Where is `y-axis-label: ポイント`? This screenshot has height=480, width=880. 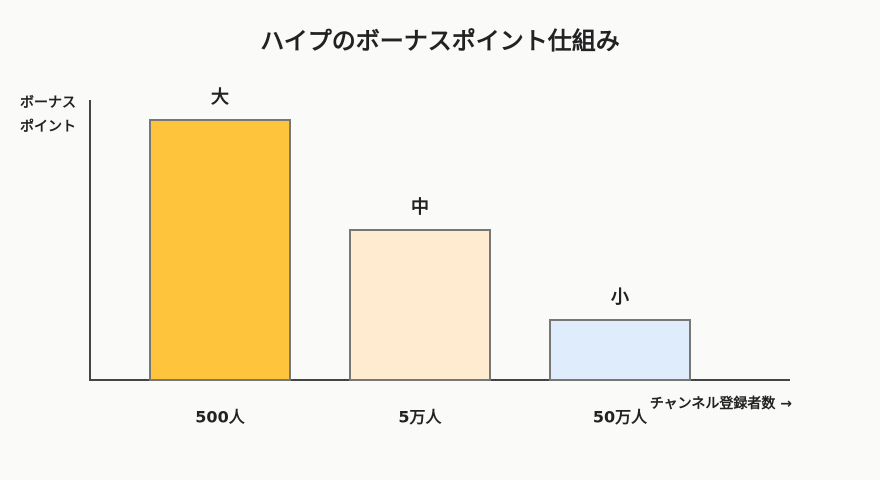 y-axis-label: ポイント is located at coordinates (48, 126).